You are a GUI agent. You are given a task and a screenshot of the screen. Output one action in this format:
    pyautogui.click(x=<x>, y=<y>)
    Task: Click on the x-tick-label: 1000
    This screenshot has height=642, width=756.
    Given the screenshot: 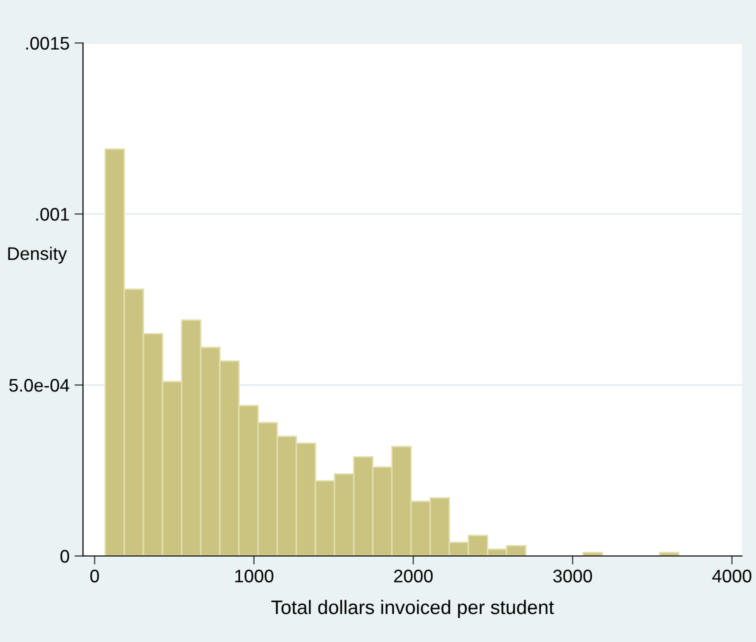 What is the action you would take?
    pyautogui.click(x=254, y=576)
    